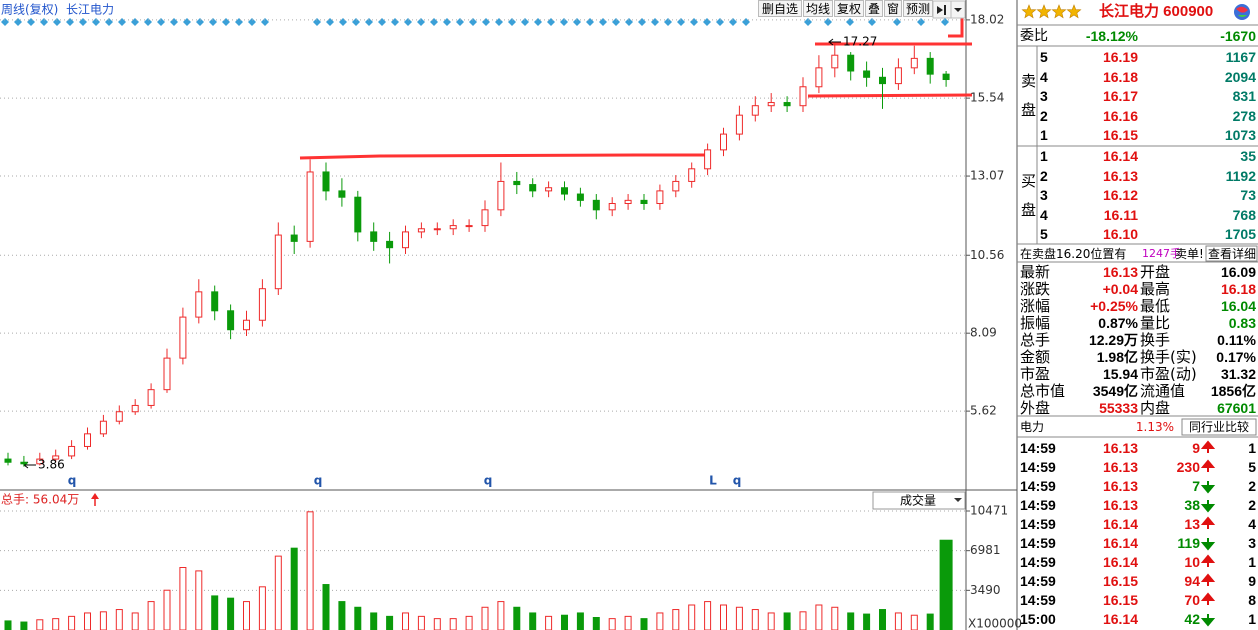 Image resolution: width=1258 pixels, height=630 pixels. What do you see at coordinates (1120, 96) in the screenshot?
I see `book-price: 16.17` at bounding box center [1120, 96].